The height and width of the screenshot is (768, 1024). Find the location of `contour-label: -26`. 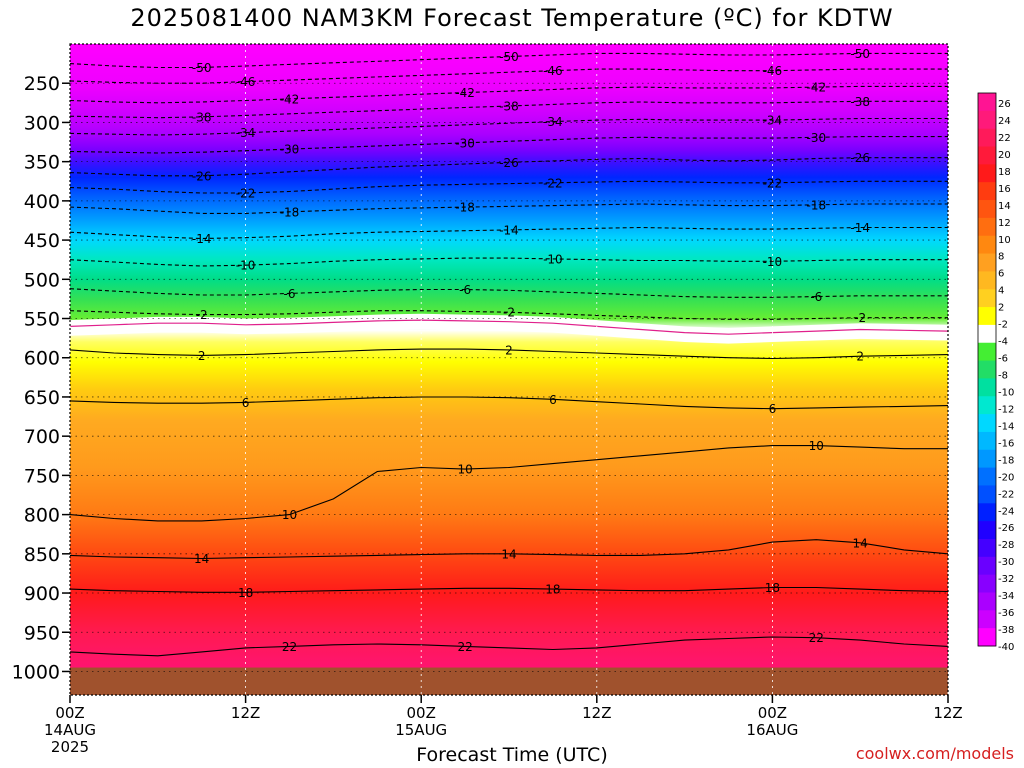

contour-label: -26 is located at coordinates (860, 158).